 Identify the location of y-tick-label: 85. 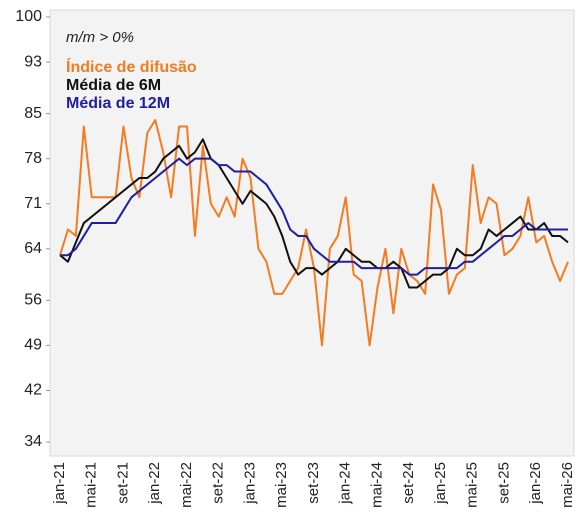
(33, 113).